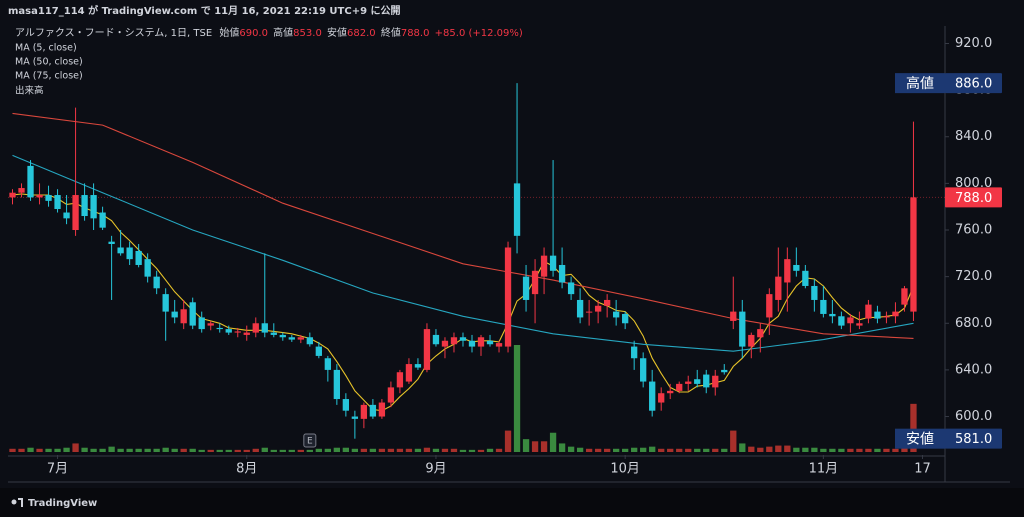 The width and height of the screenshot is (1024, 517). I want to click on indicator-label: MA (5, close), so click(46, 48).